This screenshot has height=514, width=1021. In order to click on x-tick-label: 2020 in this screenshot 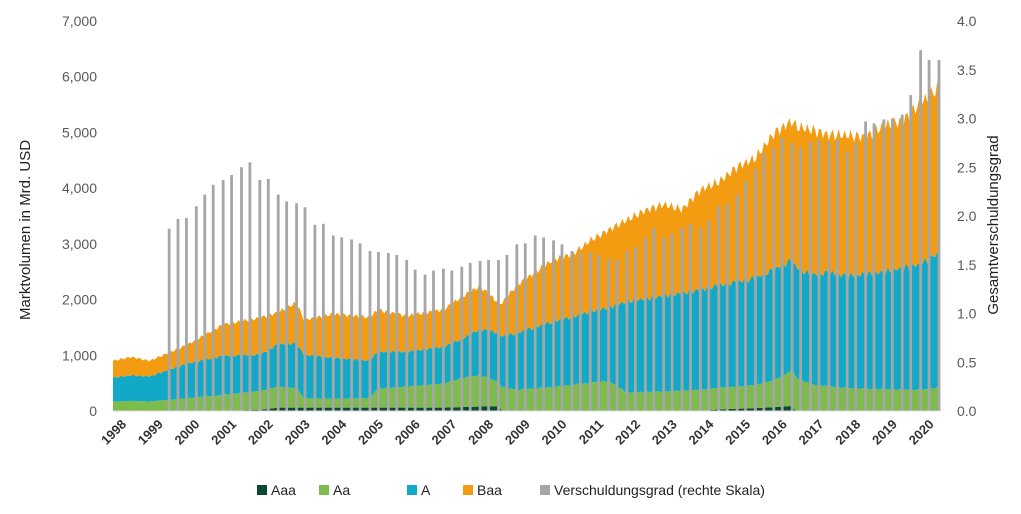, I will do `click(921, 432)`.